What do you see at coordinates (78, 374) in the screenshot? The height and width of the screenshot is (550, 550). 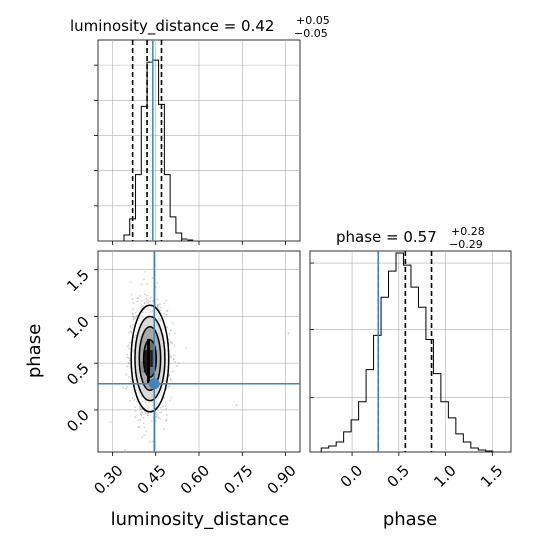 I see `y-tick-label: 0.5` at bounding box center [78, 374].